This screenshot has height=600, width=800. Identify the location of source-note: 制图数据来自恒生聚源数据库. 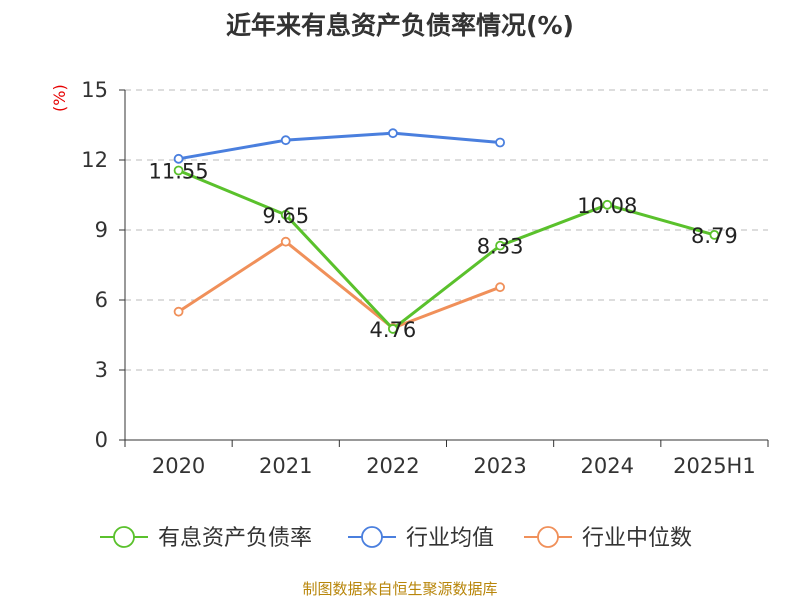
(400, 589).